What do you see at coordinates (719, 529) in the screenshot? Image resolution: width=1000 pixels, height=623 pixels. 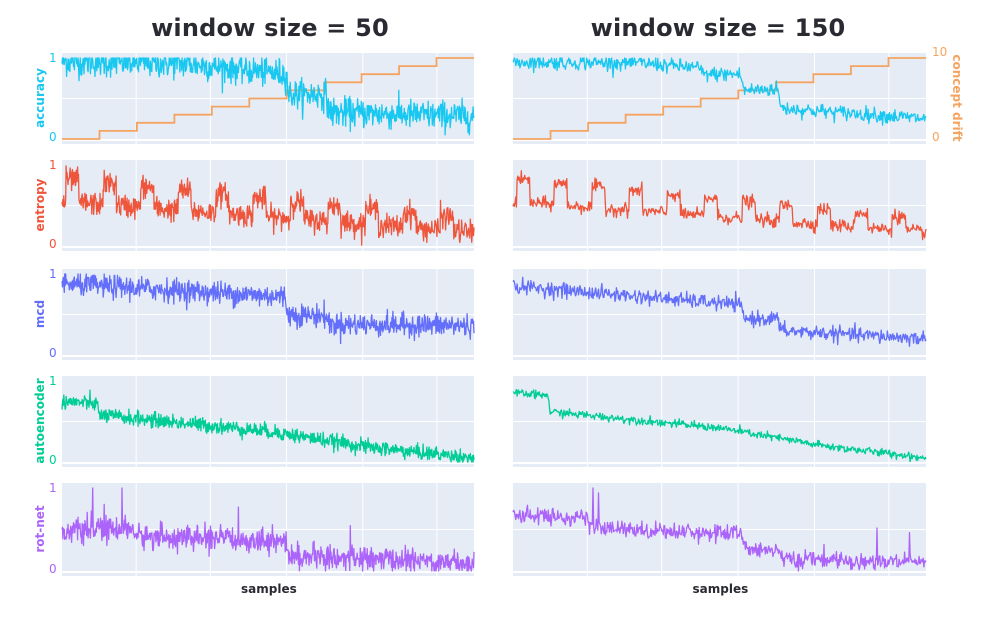 I see `series-line-rot-net-w150` at bounding box center [719, 529].